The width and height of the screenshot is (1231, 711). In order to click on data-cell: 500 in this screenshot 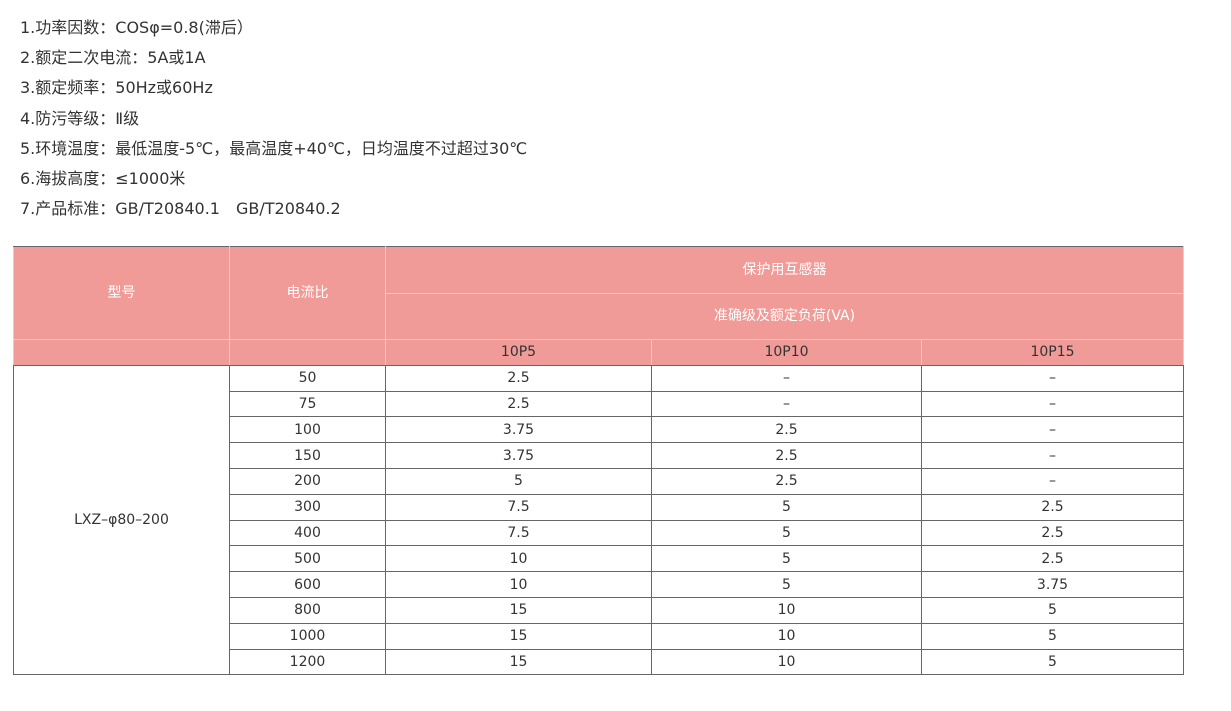, I will do `click(307, 559)`.